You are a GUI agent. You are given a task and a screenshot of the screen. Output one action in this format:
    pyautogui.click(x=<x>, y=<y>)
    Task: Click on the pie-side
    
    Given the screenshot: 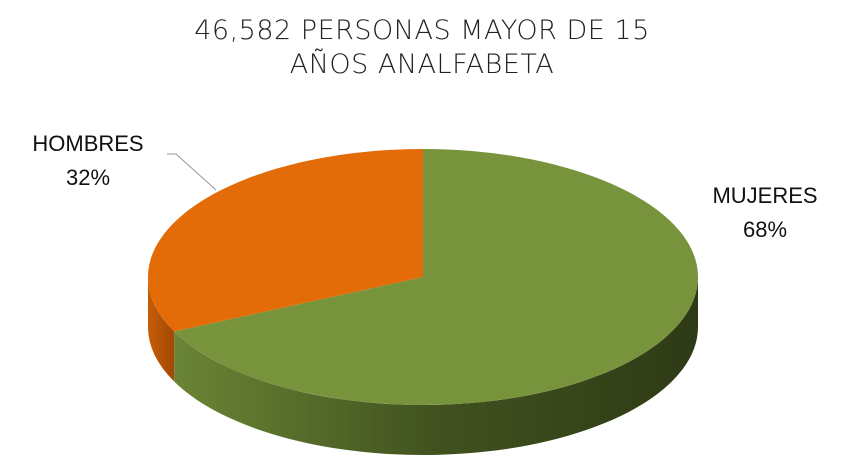 What is the action you would take?
    pyautogui.click(x=161, y=329)
    